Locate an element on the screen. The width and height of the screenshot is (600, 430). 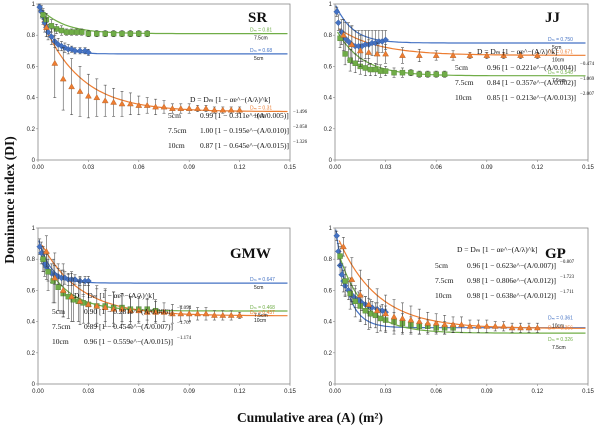
equation-row: 0.89 [1 − 0.454e^−(A/0.007)] is located at coordinates (128, 326).